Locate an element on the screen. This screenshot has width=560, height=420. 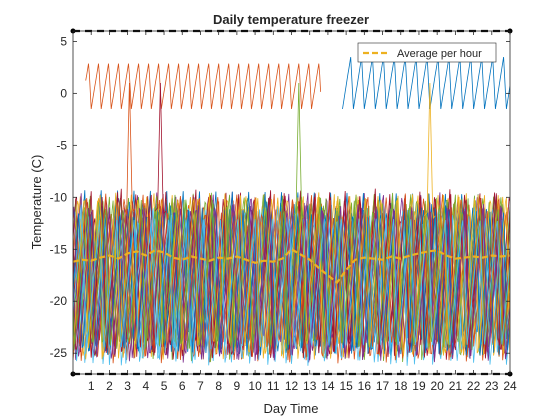
x-tick-label: 15 is located at coordinates (346, 386).